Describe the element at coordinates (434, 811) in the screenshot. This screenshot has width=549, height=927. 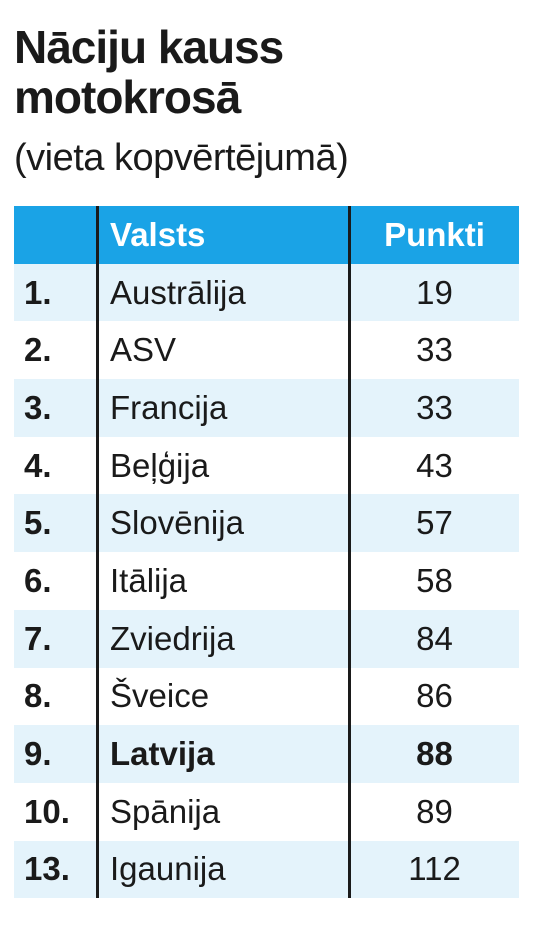
I see `row-points: 89` at that location.